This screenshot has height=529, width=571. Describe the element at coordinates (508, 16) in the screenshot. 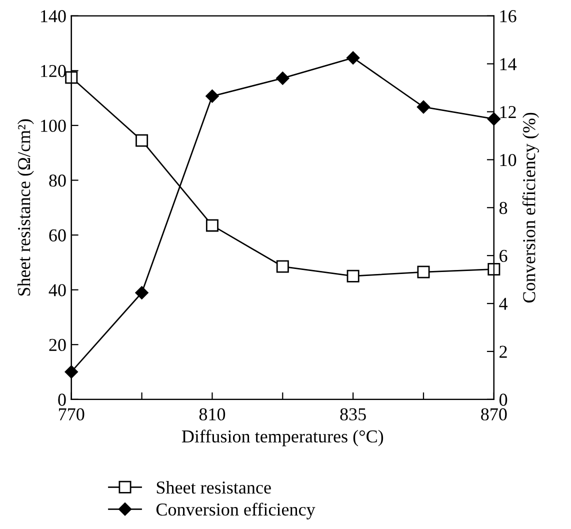

I see `y2-tick-label: 16` at that location.